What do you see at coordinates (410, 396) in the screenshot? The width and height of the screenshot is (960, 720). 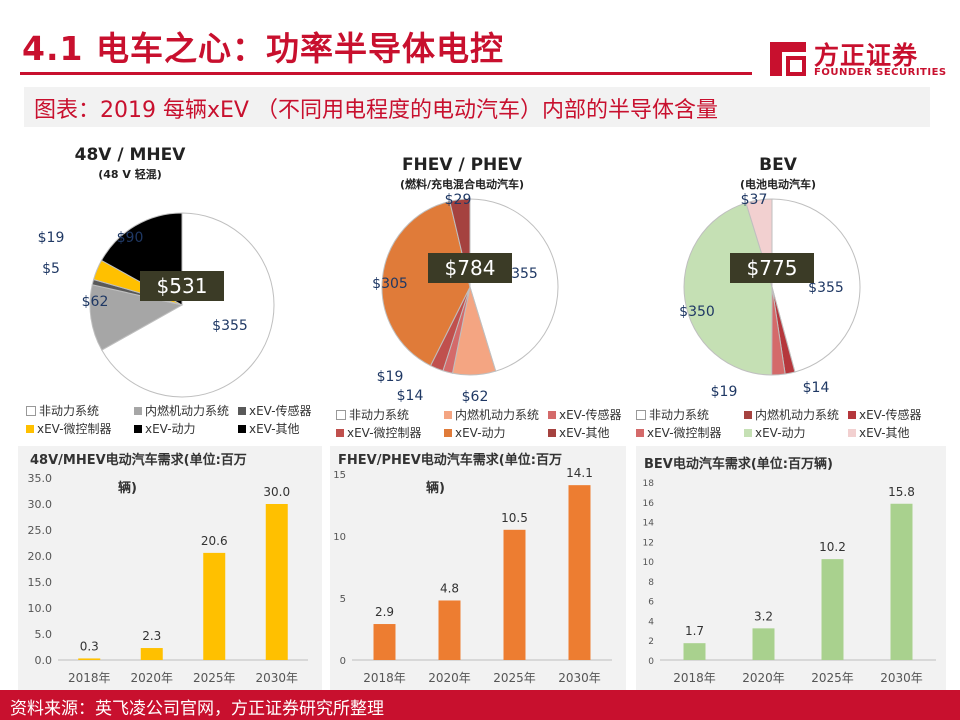 I see `pie-data-label: $14` at bounding box center [410, 396].